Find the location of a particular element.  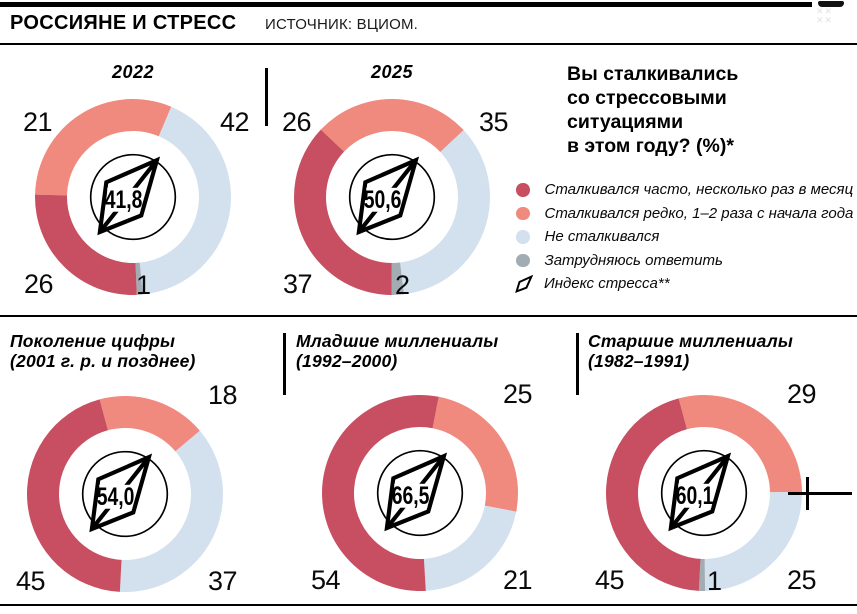

stress-index-icon: 54,0 is located at coordinates (125, 494).